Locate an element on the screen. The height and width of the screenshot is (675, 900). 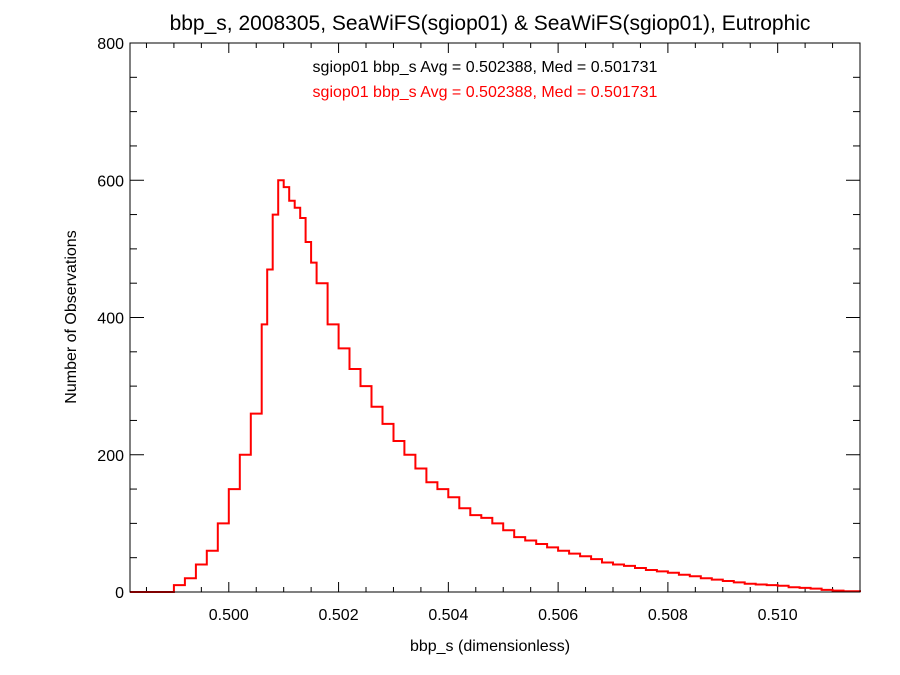
x-tick-label: 0.502 is located at coordinates (339, 615).